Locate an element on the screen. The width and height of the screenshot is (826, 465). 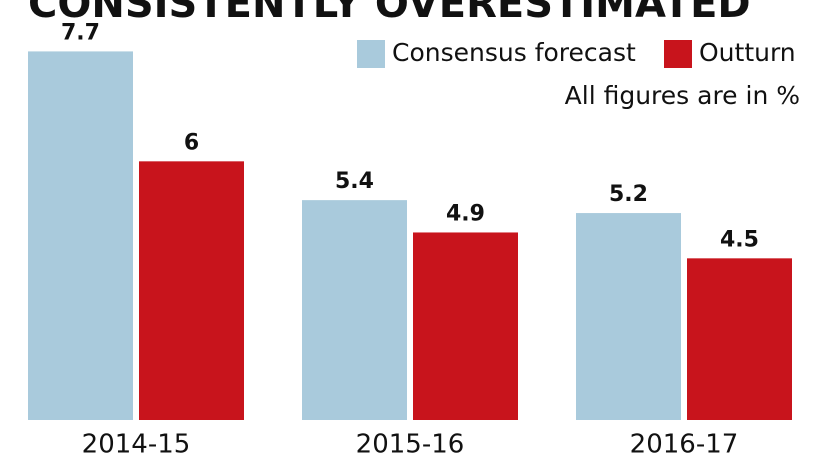
value-label: 4.9 is located at coordinates (465, 213).